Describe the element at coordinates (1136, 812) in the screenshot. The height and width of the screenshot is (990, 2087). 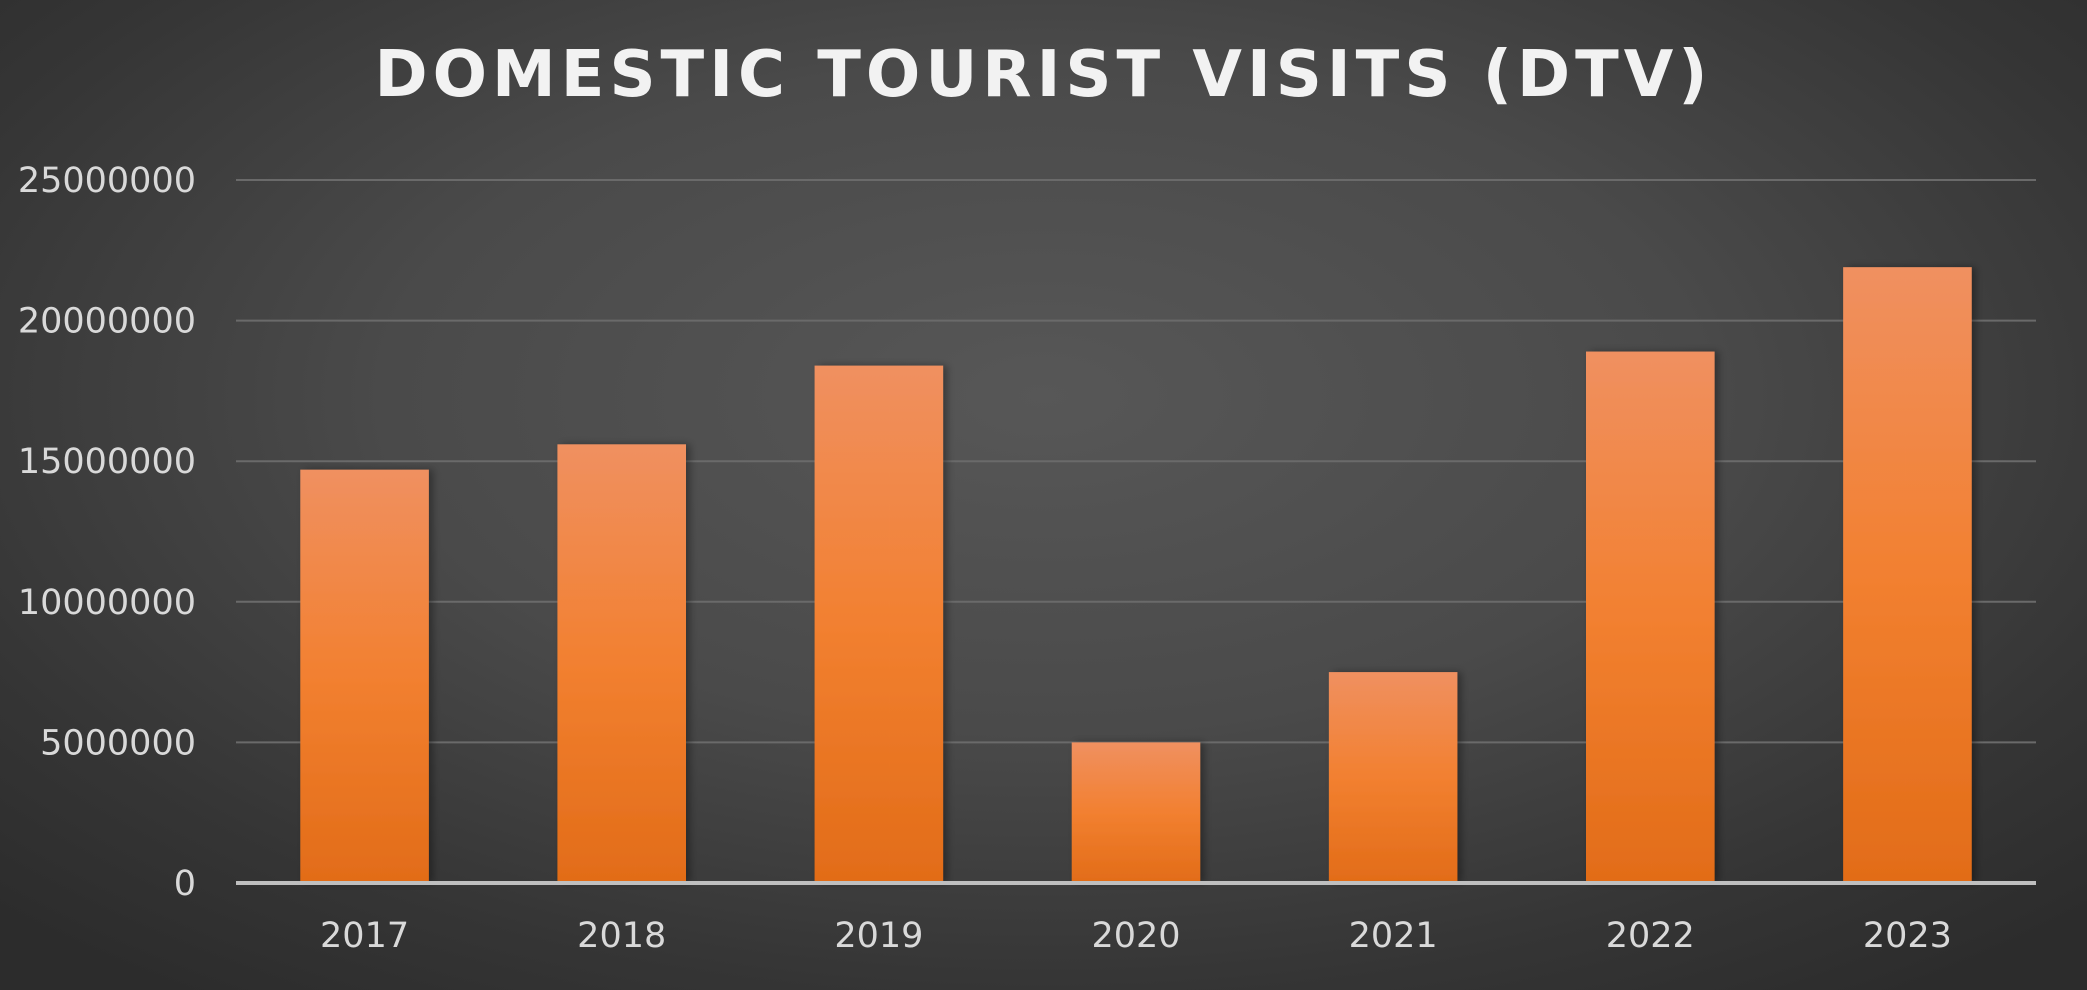
I see `bar-2020` at that location.